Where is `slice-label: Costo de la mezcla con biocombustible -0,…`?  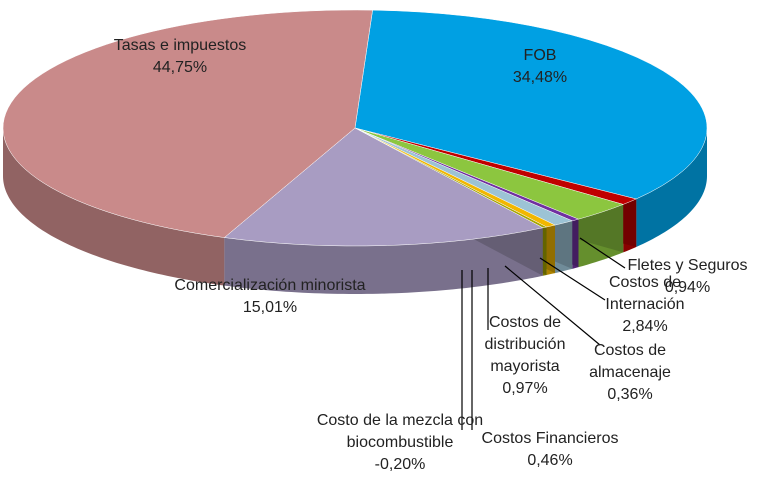
slice-label: Costo de la mezcla con biocombustible -0,… is located at coordinates (400, 443).